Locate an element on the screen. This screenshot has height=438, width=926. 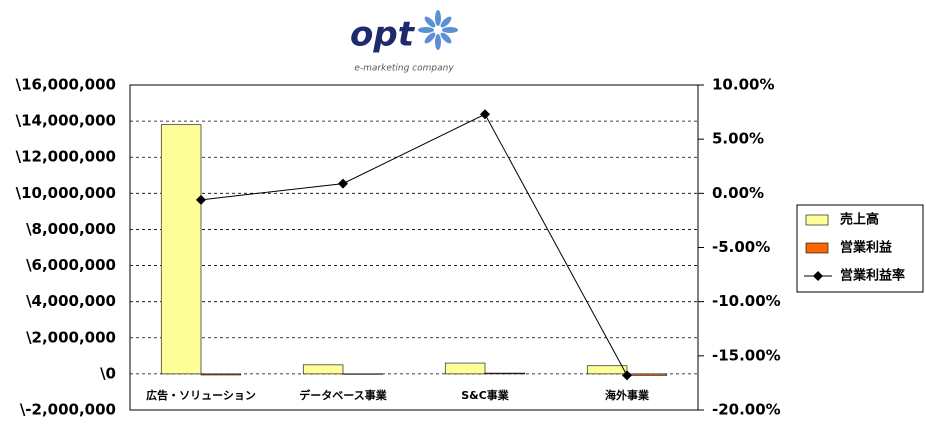
y-tick-label: \4,000,000 is located at coordinates (71, 301).